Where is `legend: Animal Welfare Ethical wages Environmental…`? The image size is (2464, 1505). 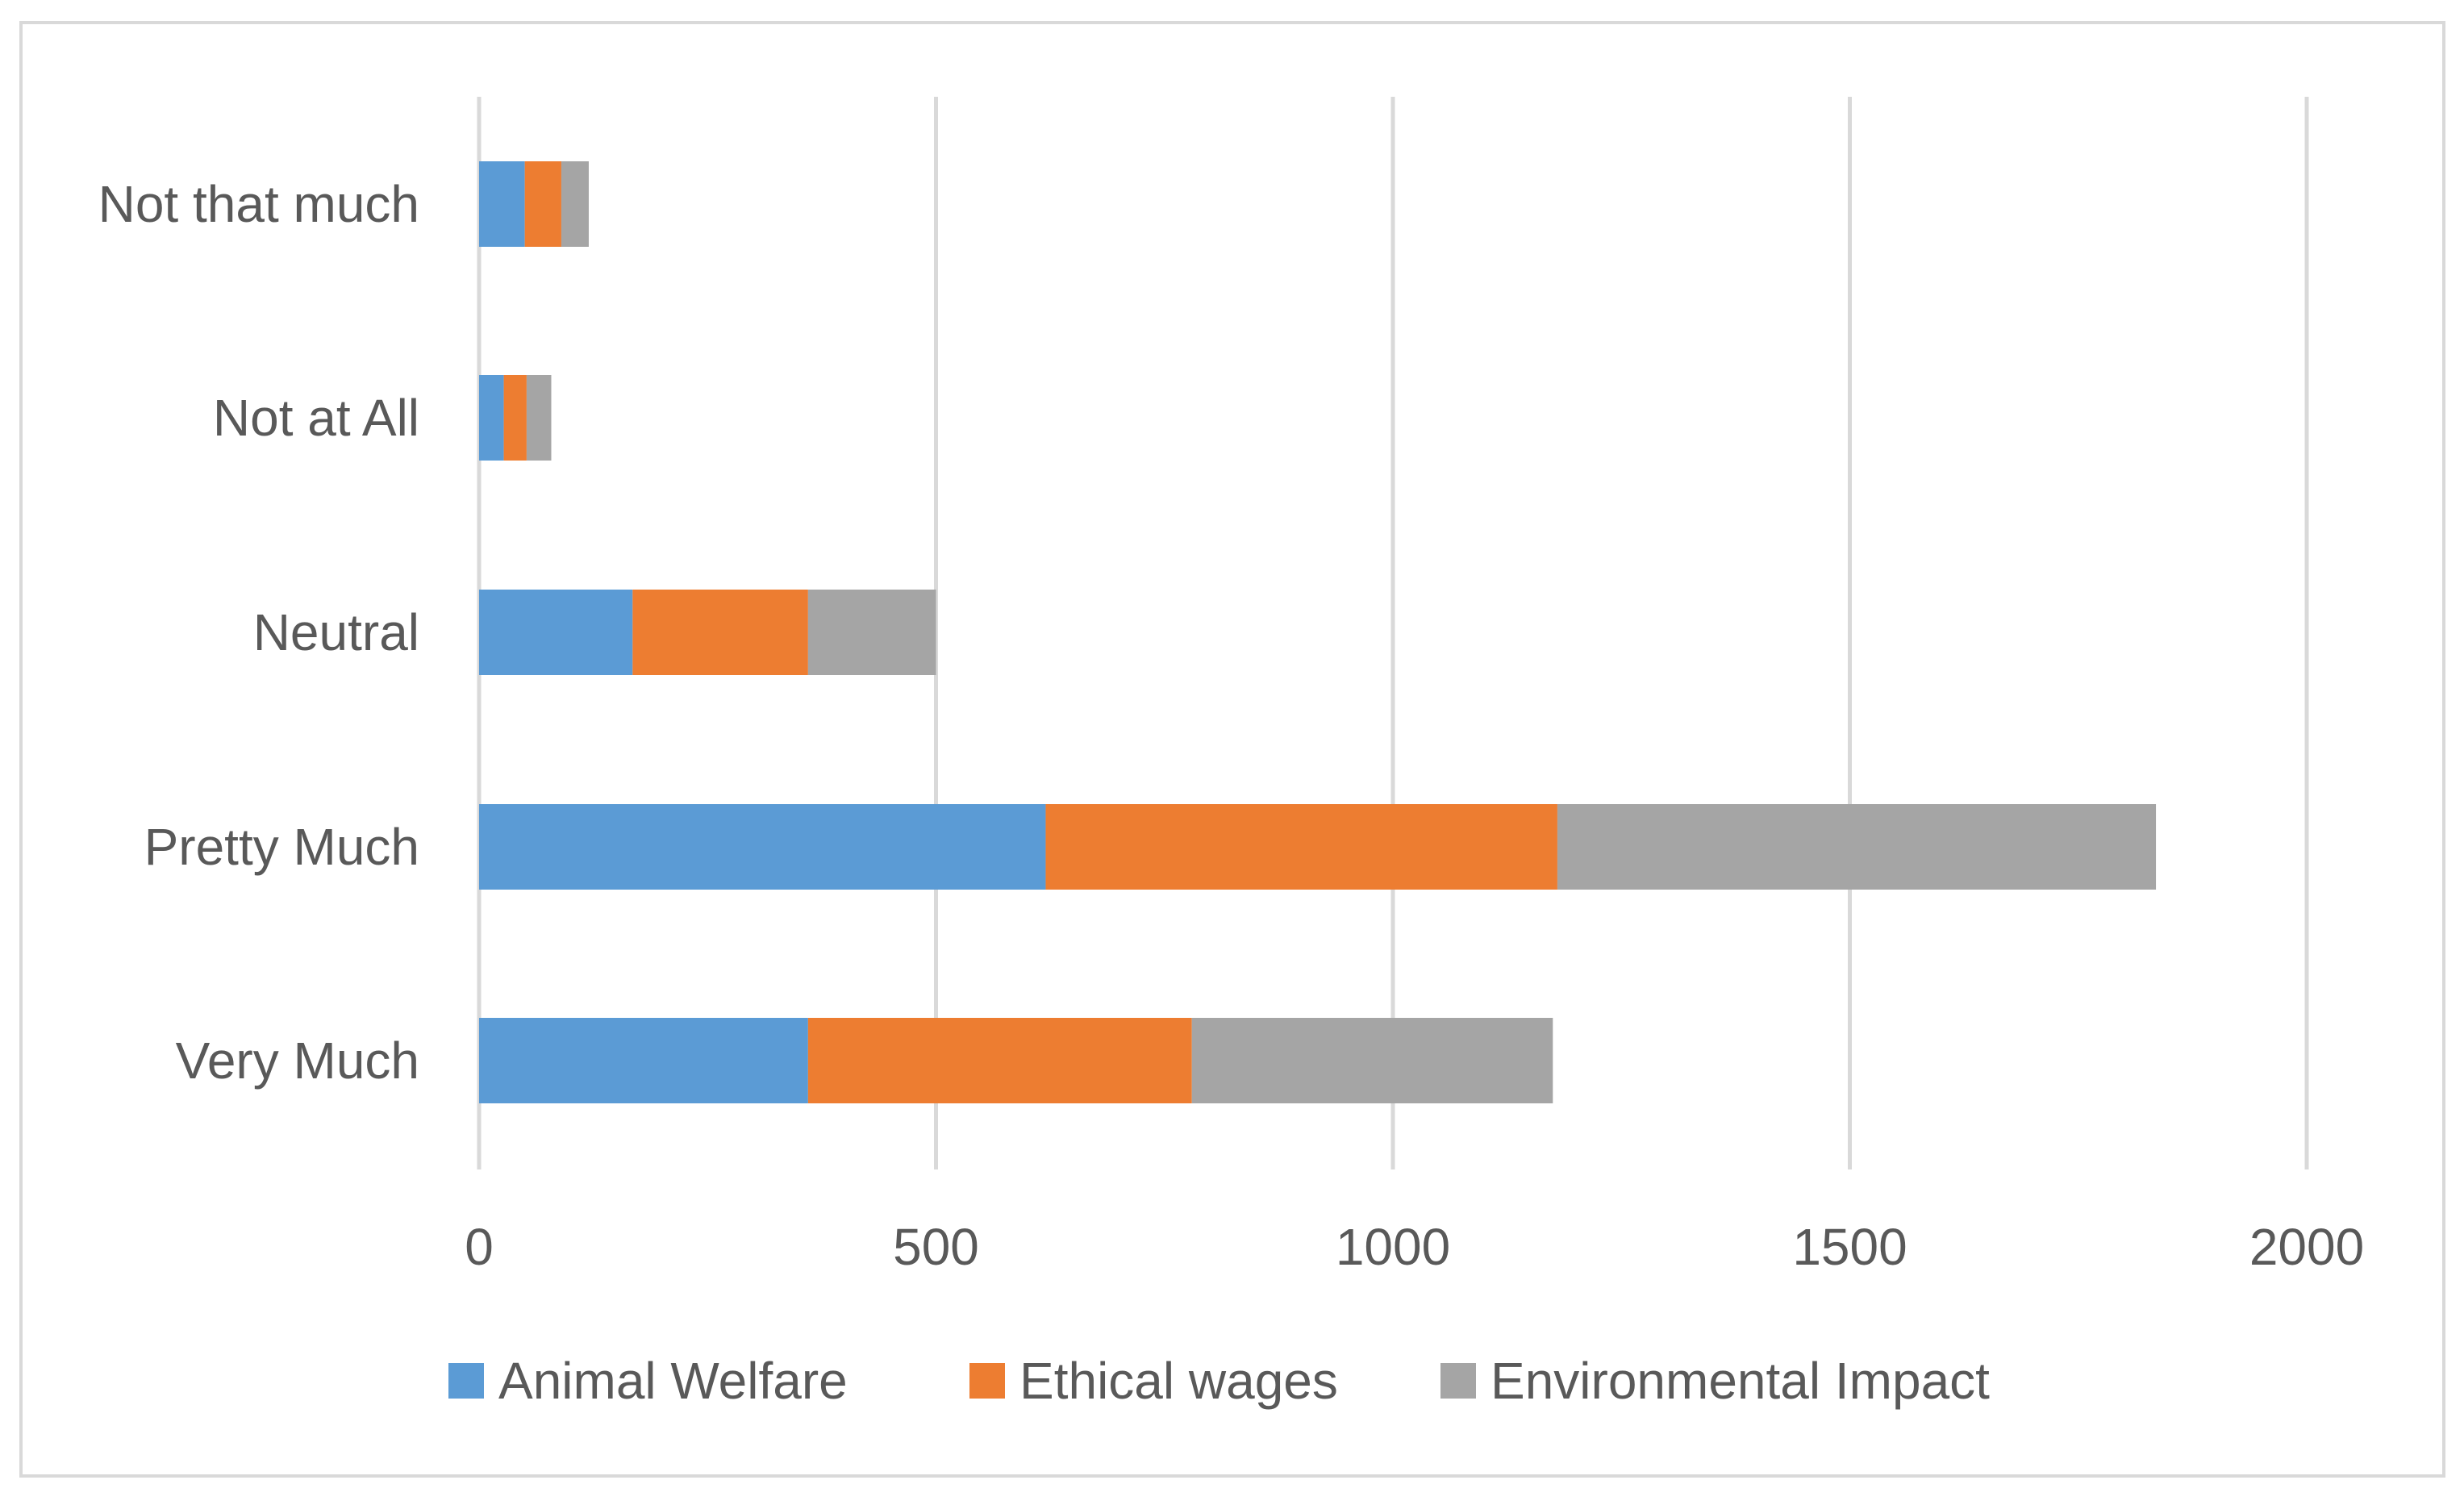
legend: Animal Welfare Ethical wages Environmental… is located at coordinates (1219, 1381).